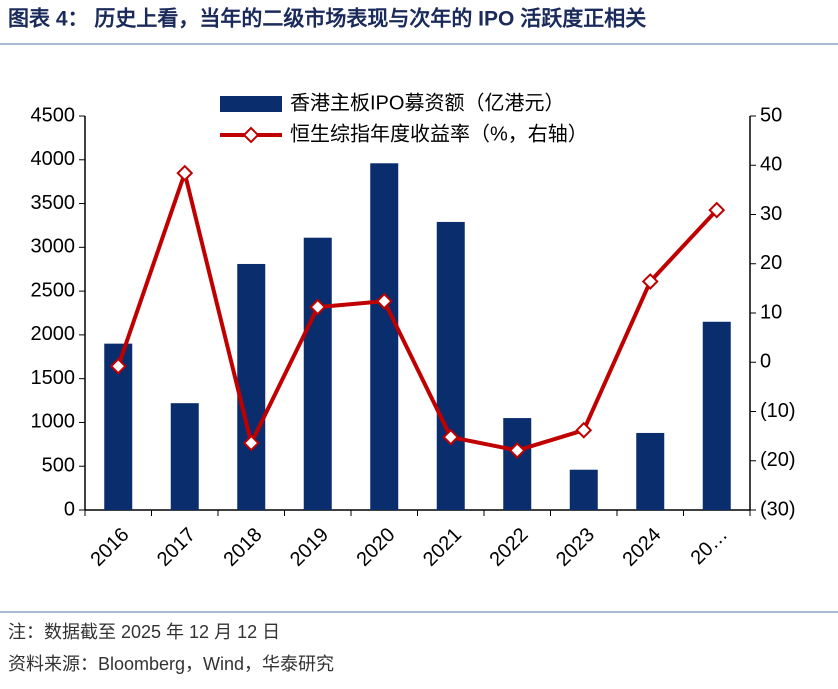 This screenshot has width=838, height=689. I want to click on x-tick-label: 2019, so click(309, 547).